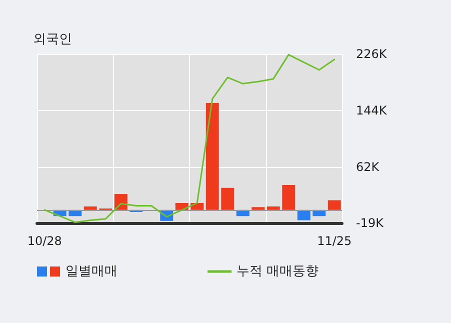 This screenshot has width=451, height=323. I want to click on y-tick-label: 144K, so click(372, 111).